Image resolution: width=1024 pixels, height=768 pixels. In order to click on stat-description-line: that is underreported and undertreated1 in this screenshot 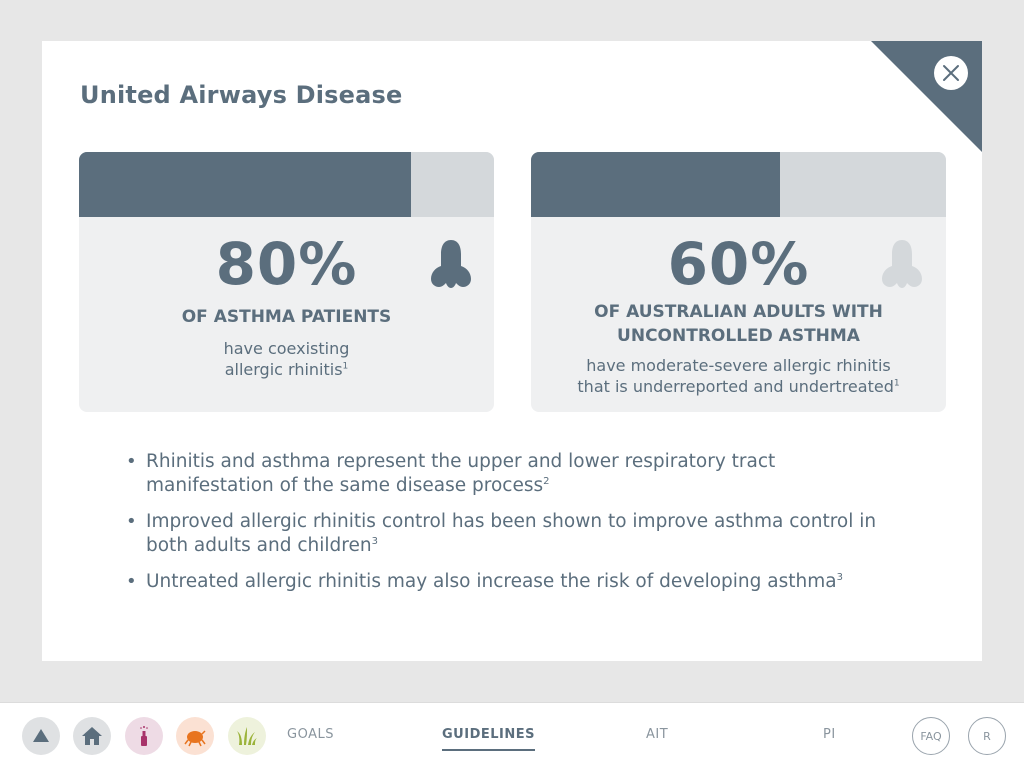, I will do `click(738, 386)`.